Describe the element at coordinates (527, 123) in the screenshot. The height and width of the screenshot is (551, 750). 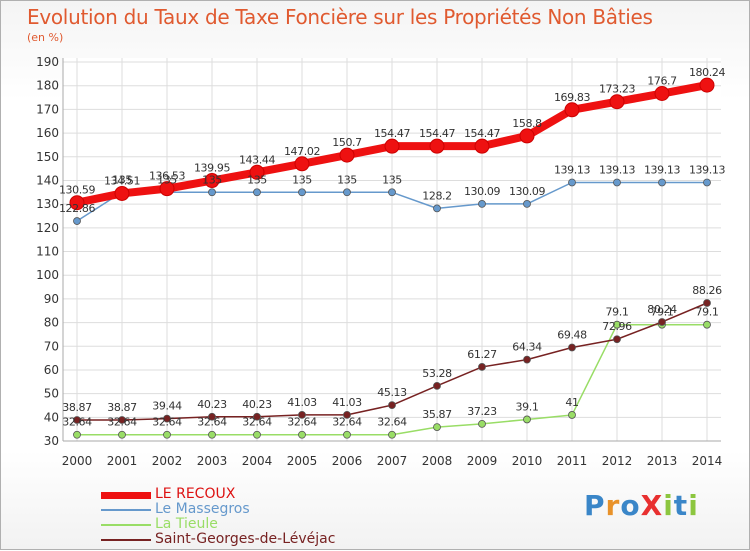
I see `data-label: 158.8` at that location.